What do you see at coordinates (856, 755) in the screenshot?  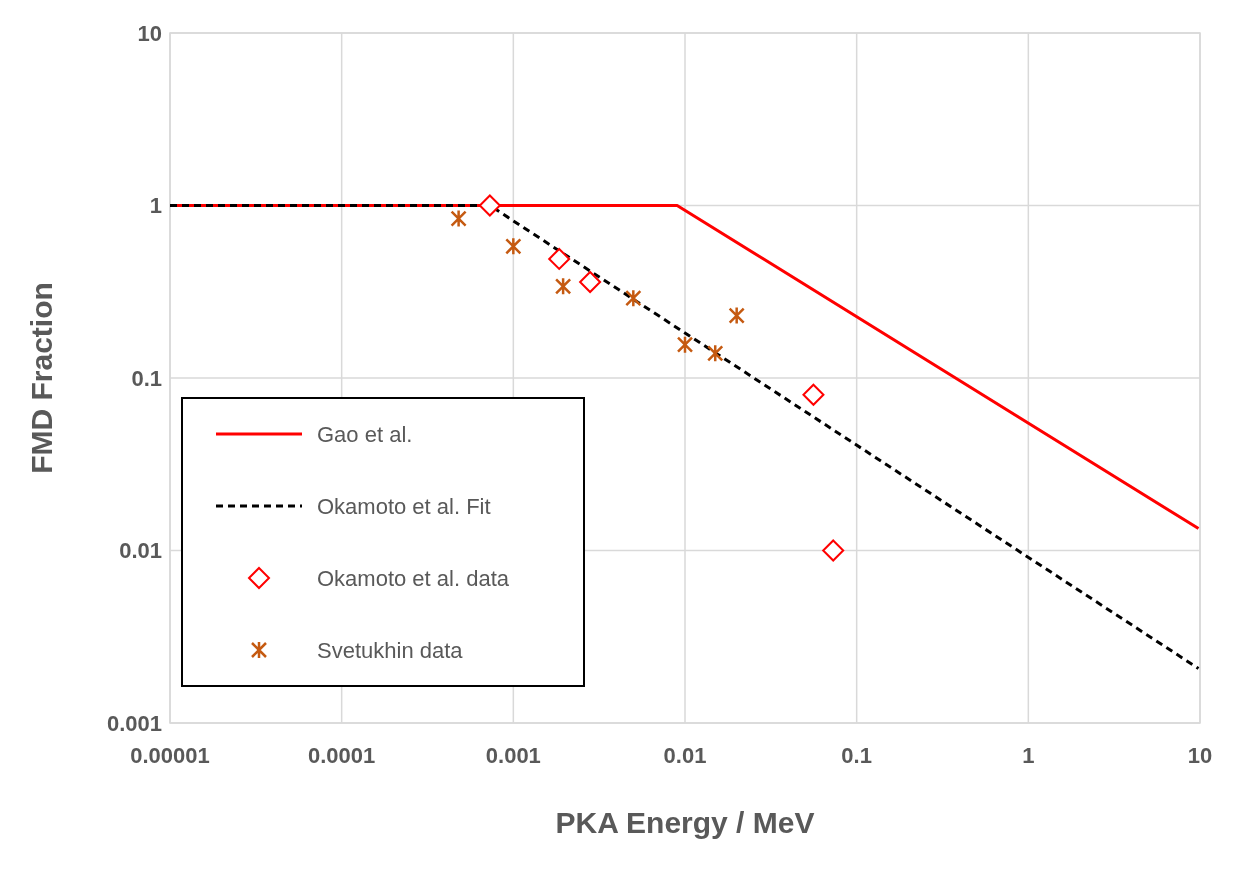 I see `x-tick-label: 0.1` at bounding box center [856, 755].